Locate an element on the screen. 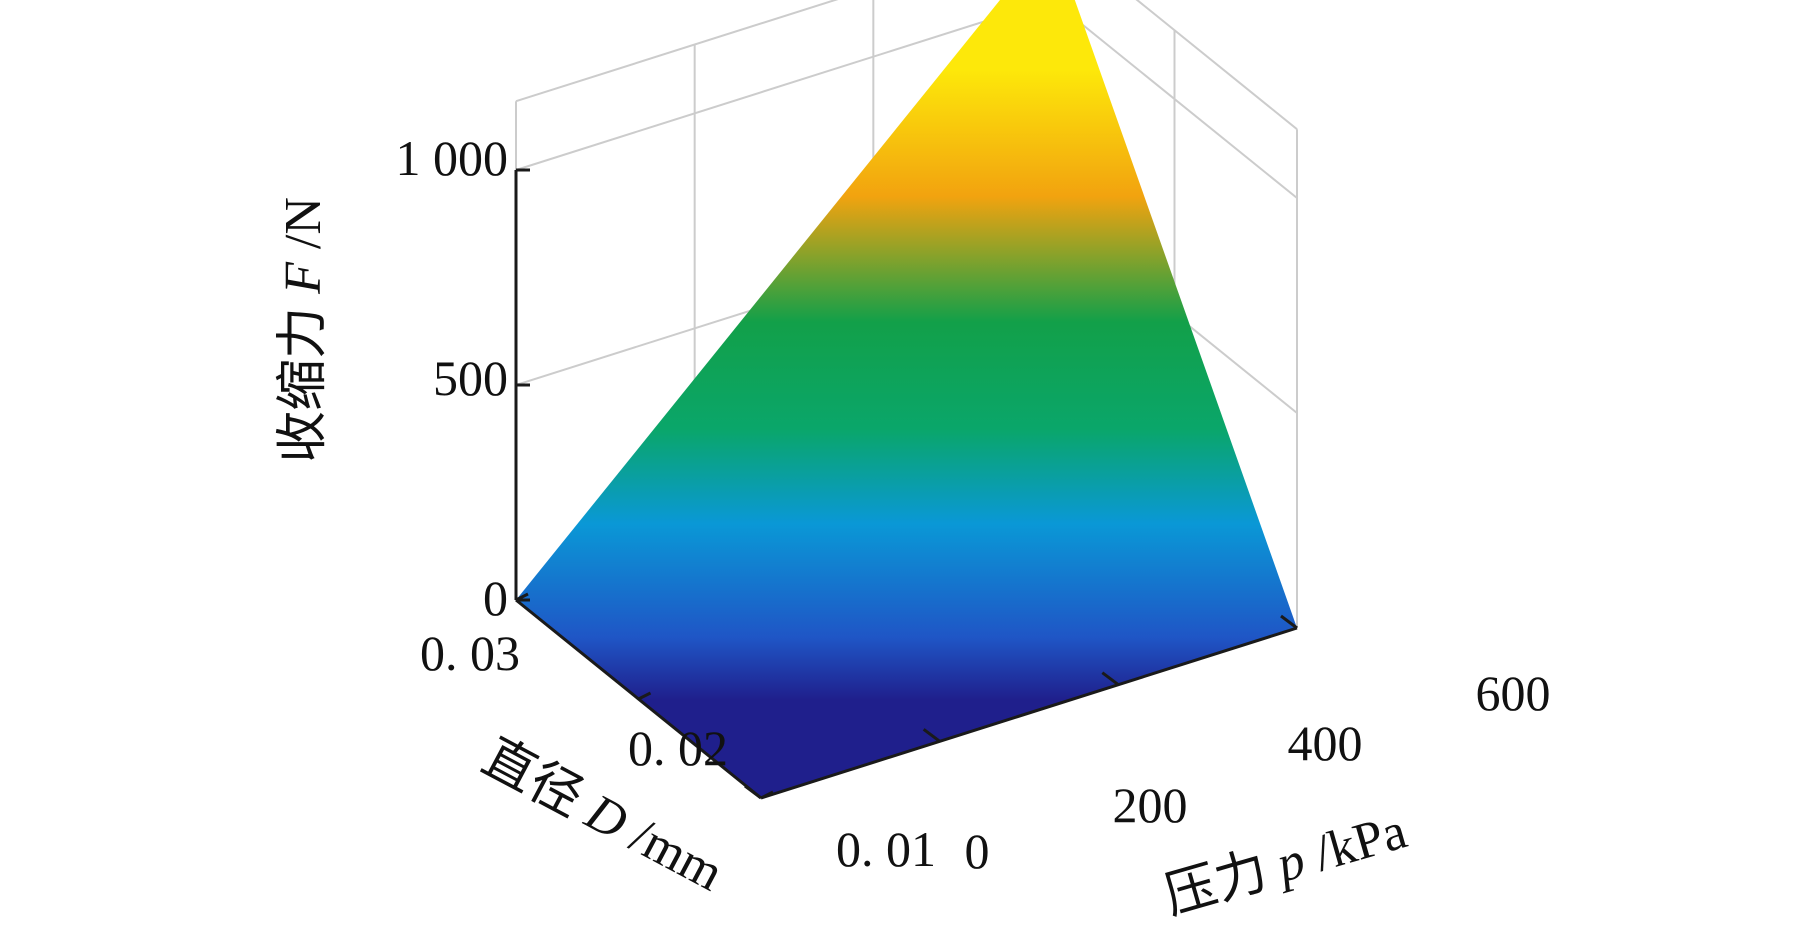  y-tick-label: 400 is located at coordinates (1325, 743).